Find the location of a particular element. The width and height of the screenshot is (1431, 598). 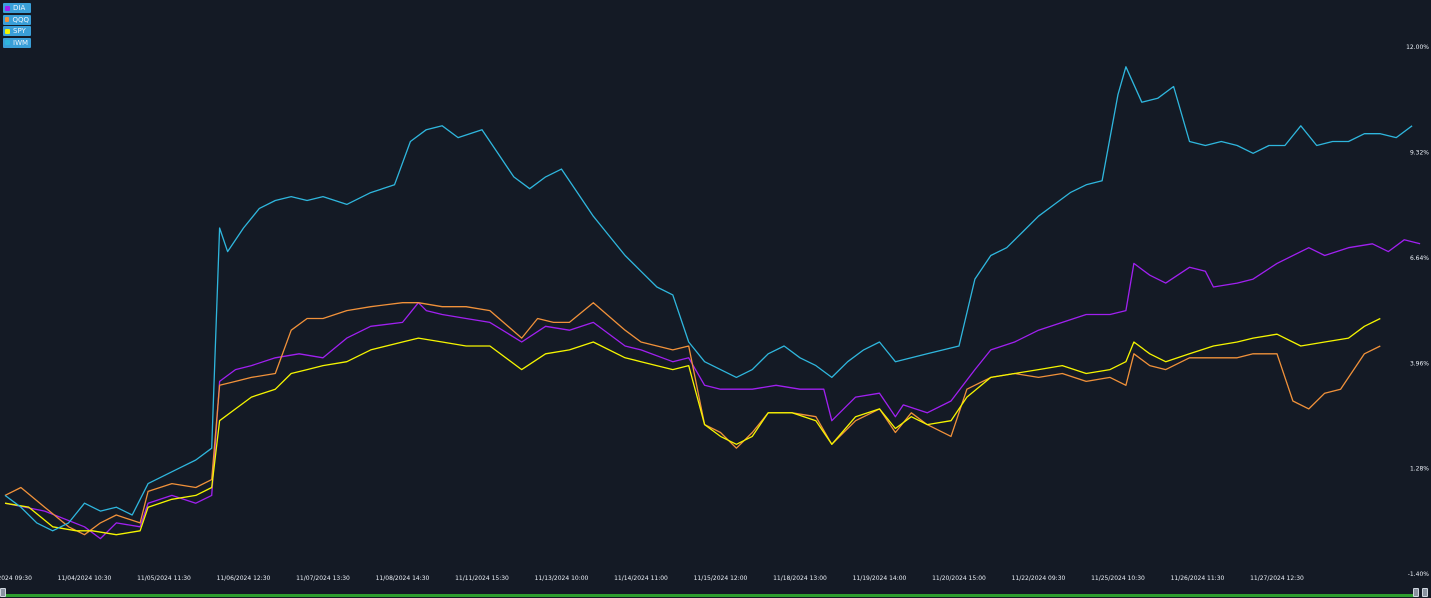

x-tick-label: 11/19/2024 14:00 is located at coordinates (880, 578).